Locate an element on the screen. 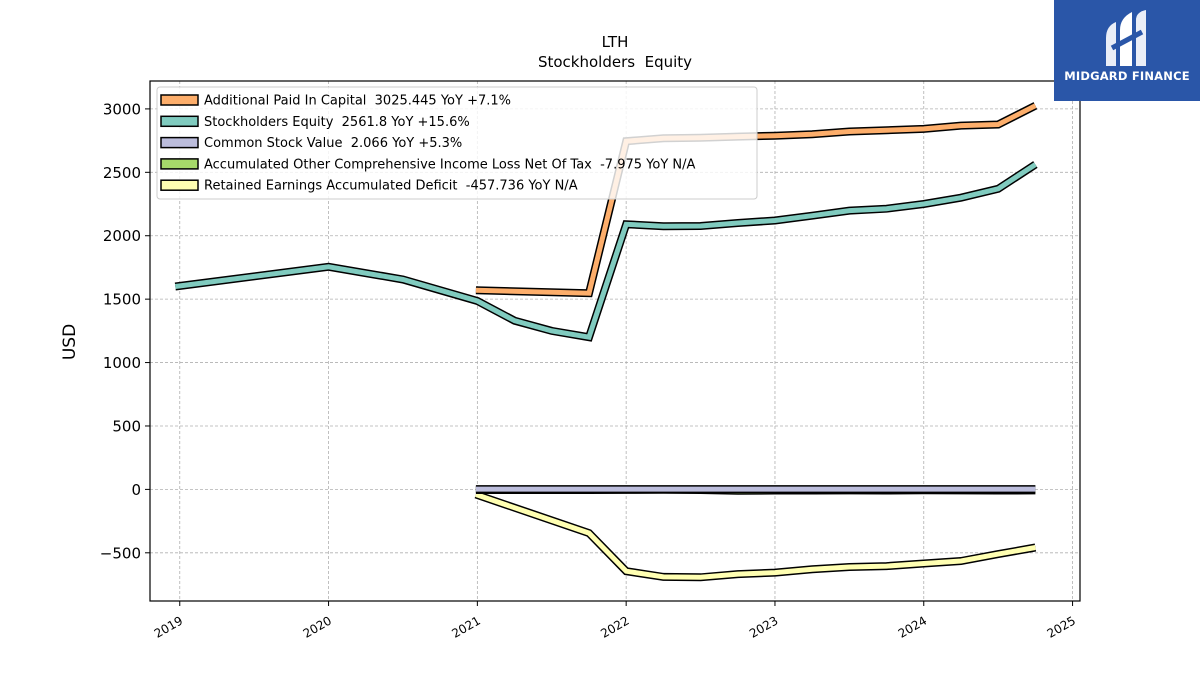 Image resolution: width=1200 pixels, height=675 pixels. logo-wordmark: MIDGARD FINANCE is located at coordinates (1127, 76).